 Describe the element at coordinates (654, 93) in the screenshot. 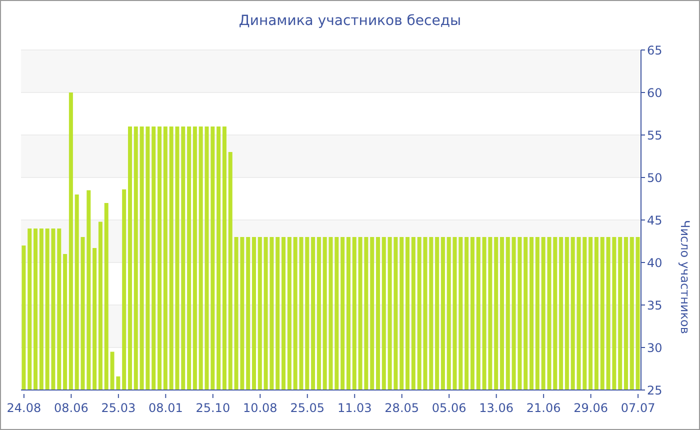

I see `y-tick-label: 60` at that location.